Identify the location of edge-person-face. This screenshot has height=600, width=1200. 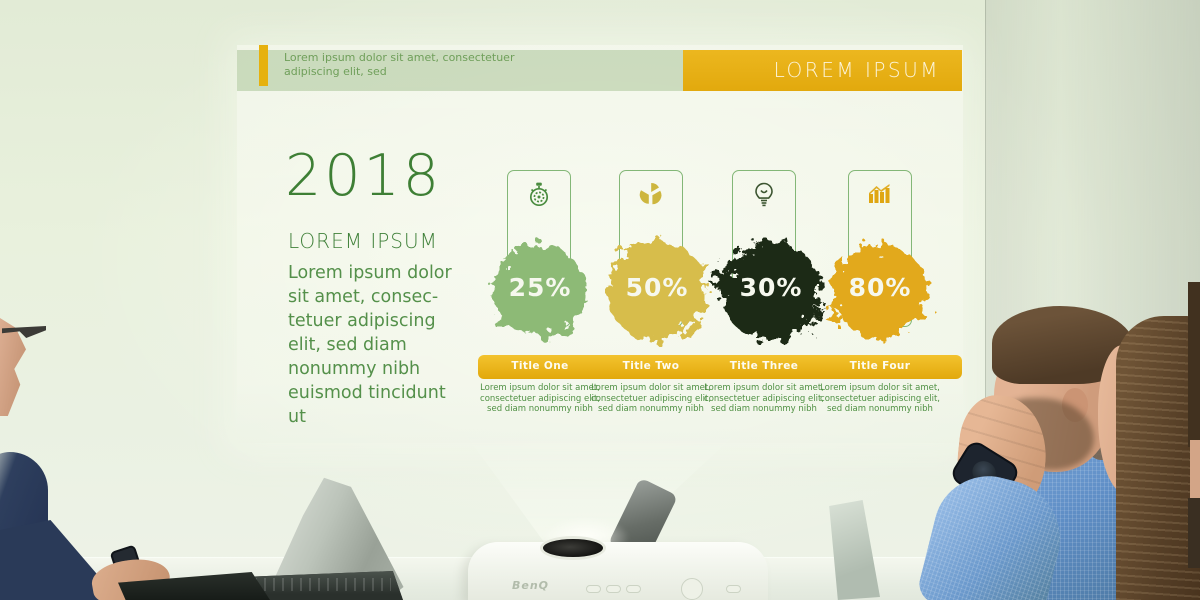
(1195, 471).